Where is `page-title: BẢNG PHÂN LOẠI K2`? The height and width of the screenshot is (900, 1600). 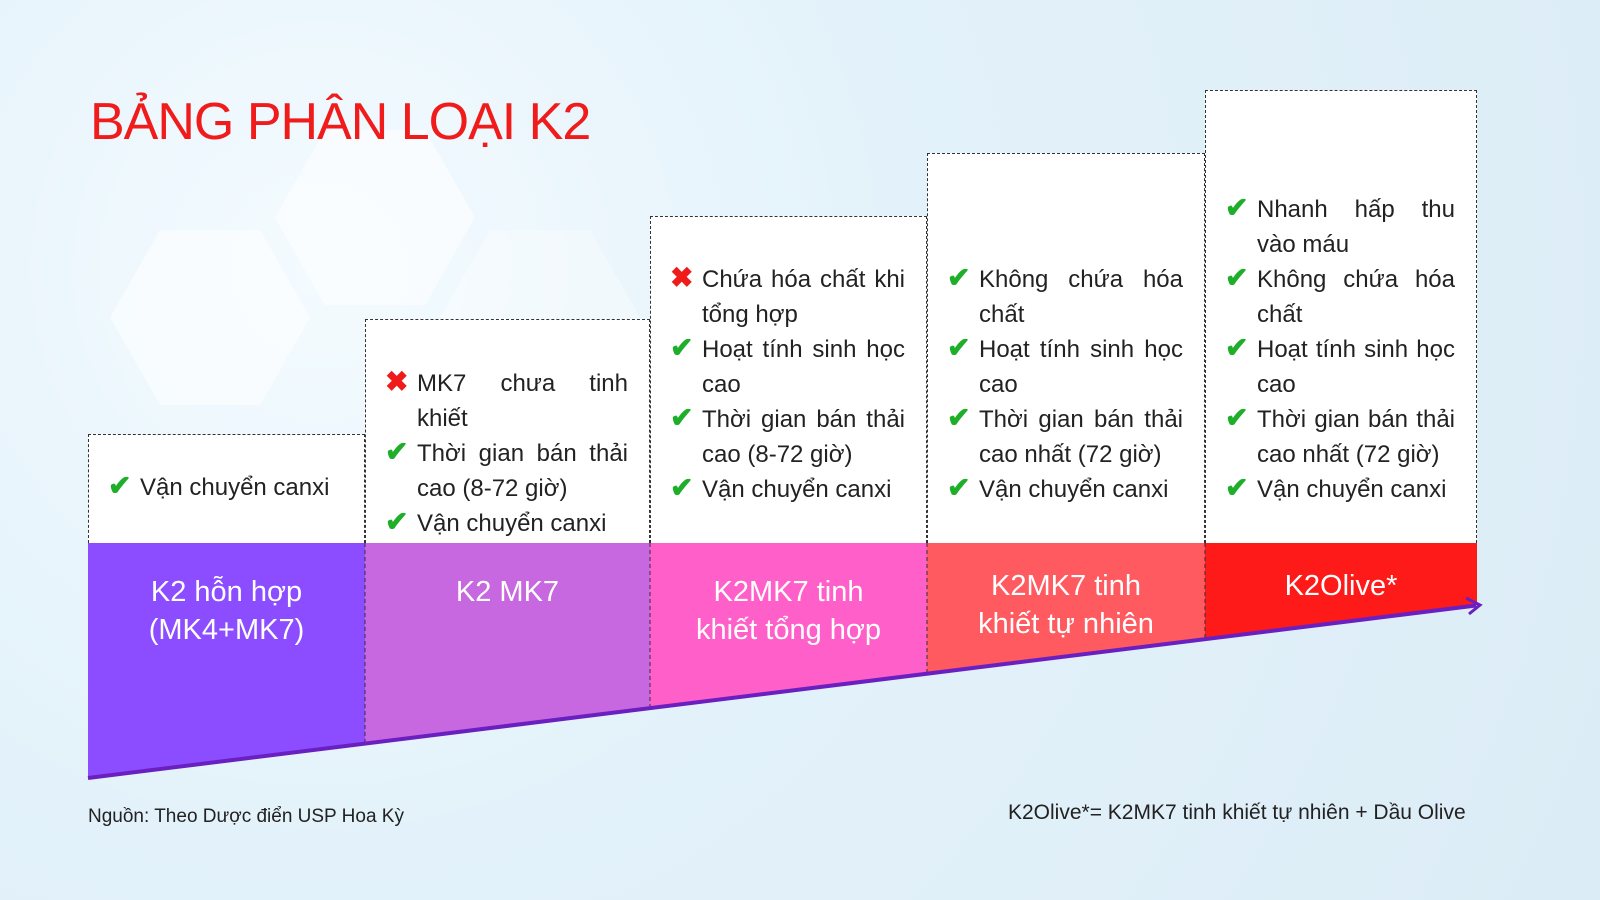 page-title: BẢNG PHÂN LOẠI K2 is located at coordinates (340, 122).